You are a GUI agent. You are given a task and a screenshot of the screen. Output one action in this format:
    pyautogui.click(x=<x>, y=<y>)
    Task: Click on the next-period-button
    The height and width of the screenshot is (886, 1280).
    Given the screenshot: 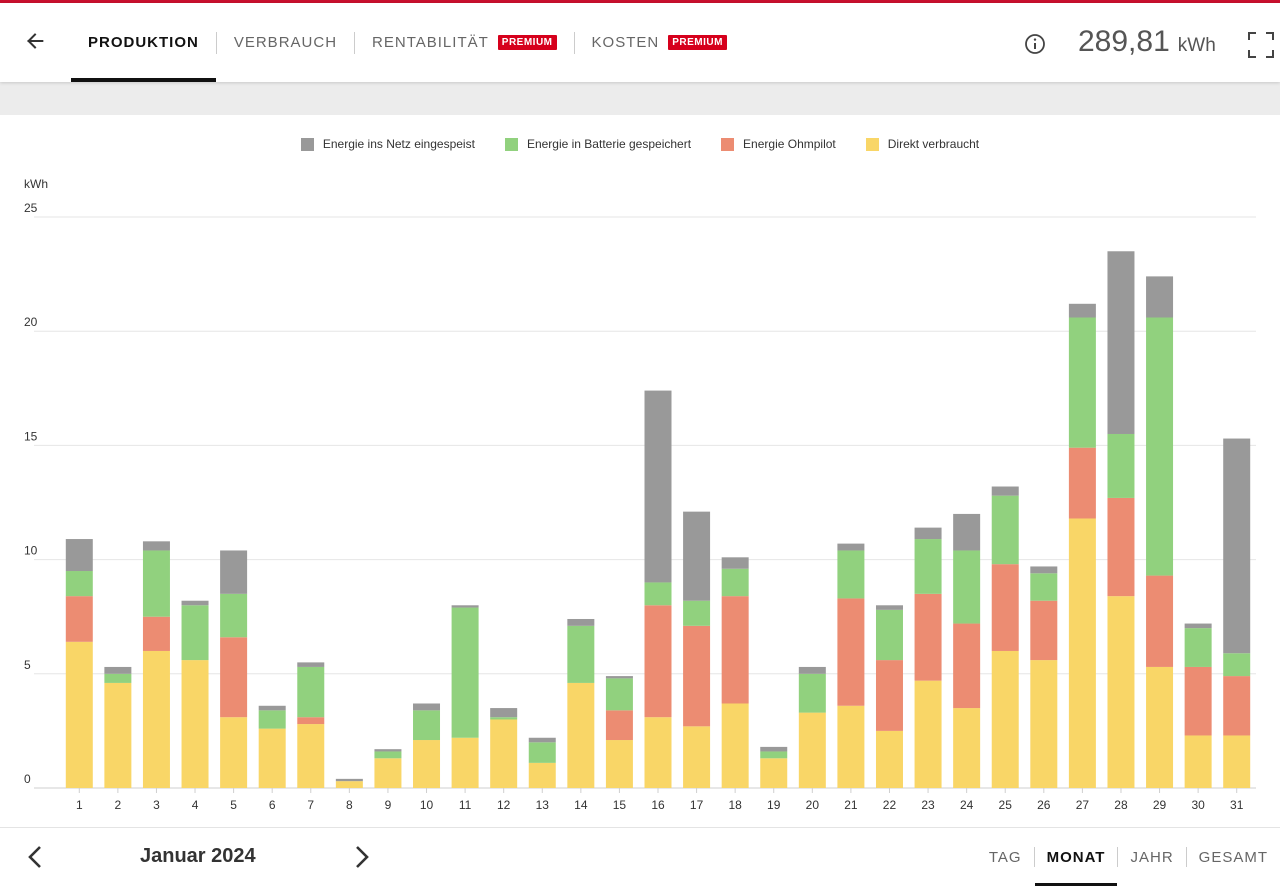 What is the action you would take?
    pyautogui.click(x=361, y=857)
    